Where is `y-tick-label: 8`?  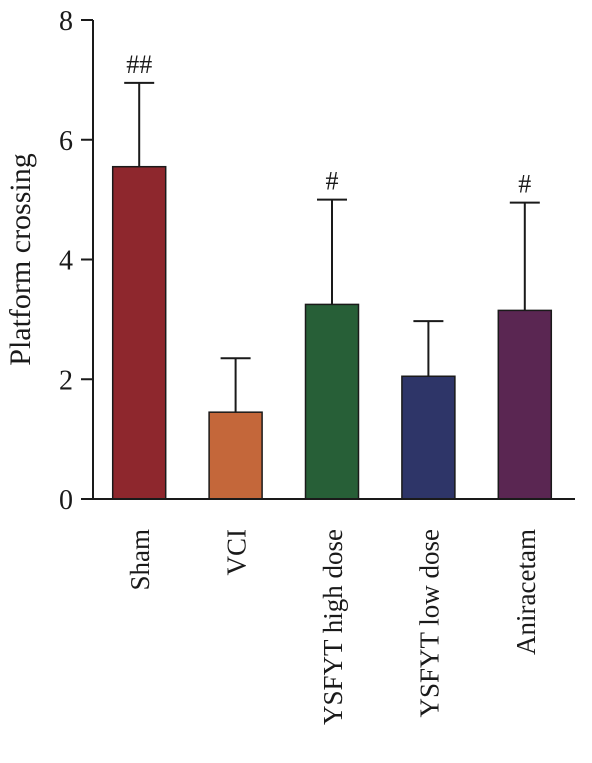 y-tick-label: 8 is located at coordinates (66, 21).